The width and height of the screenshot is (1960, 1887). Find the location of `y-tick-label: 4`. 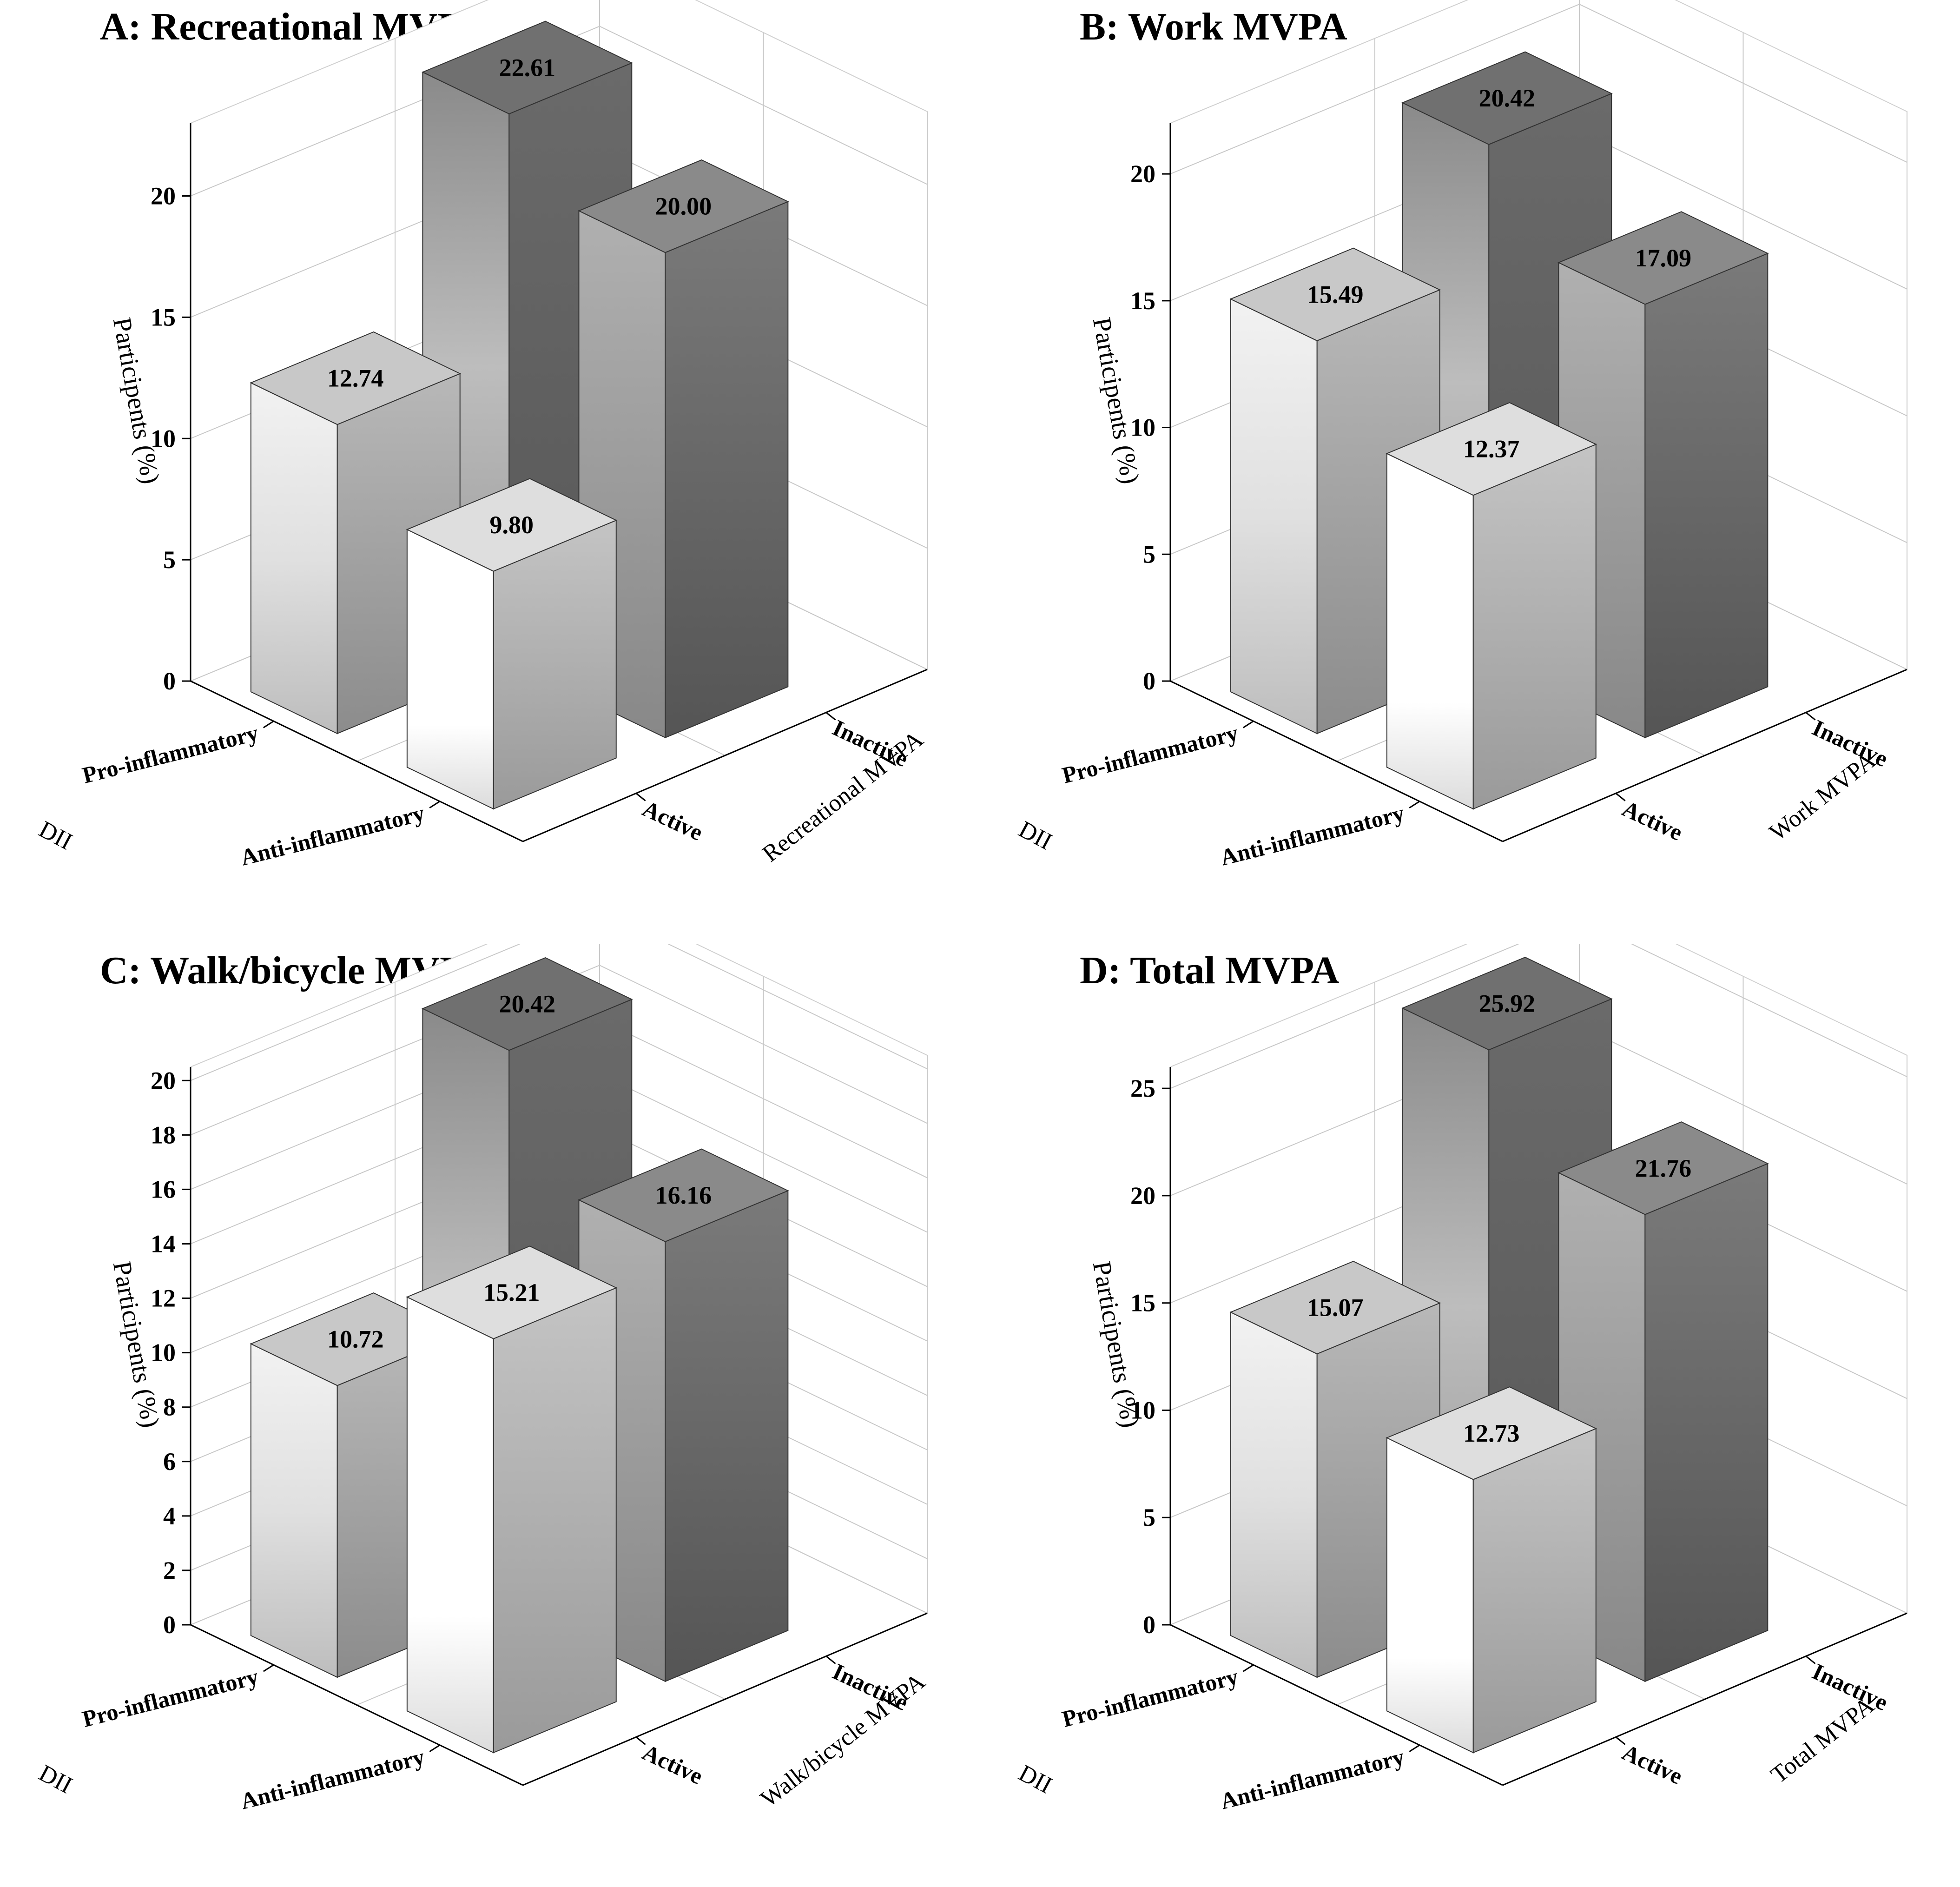

y-tick-label: 4 is located at coordinates (169, 1516).